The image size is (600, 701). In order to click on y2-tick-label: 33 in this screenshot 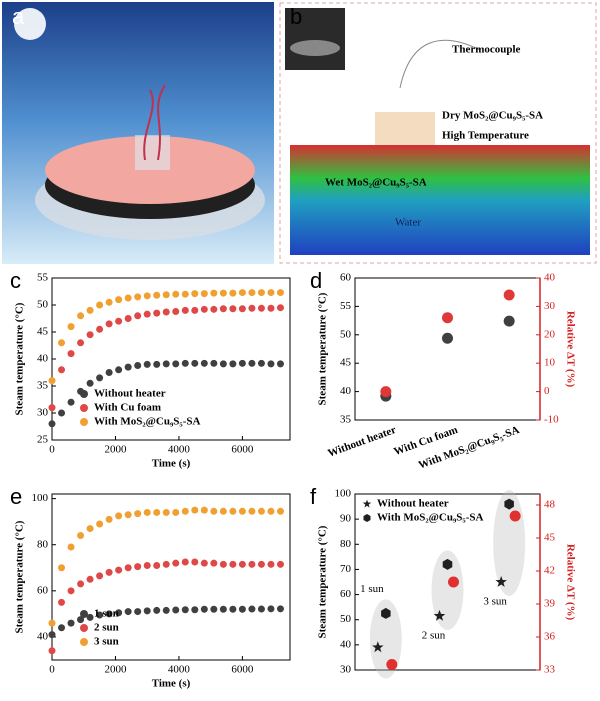, I will do `click(550, 670)`.